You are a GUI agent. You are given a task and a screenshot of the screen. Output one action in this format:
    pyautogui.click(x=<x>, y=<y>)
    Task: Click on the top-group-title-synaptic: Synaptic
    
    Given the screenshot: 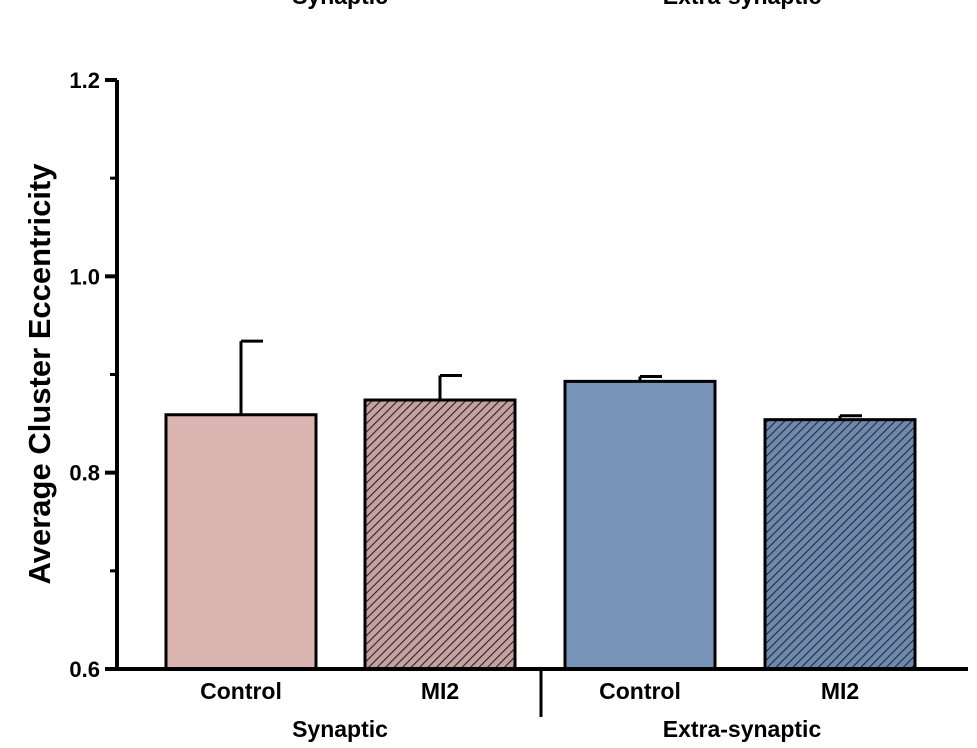 What is the action you would take?
    pyautogui.click(x=340, y=4)
    